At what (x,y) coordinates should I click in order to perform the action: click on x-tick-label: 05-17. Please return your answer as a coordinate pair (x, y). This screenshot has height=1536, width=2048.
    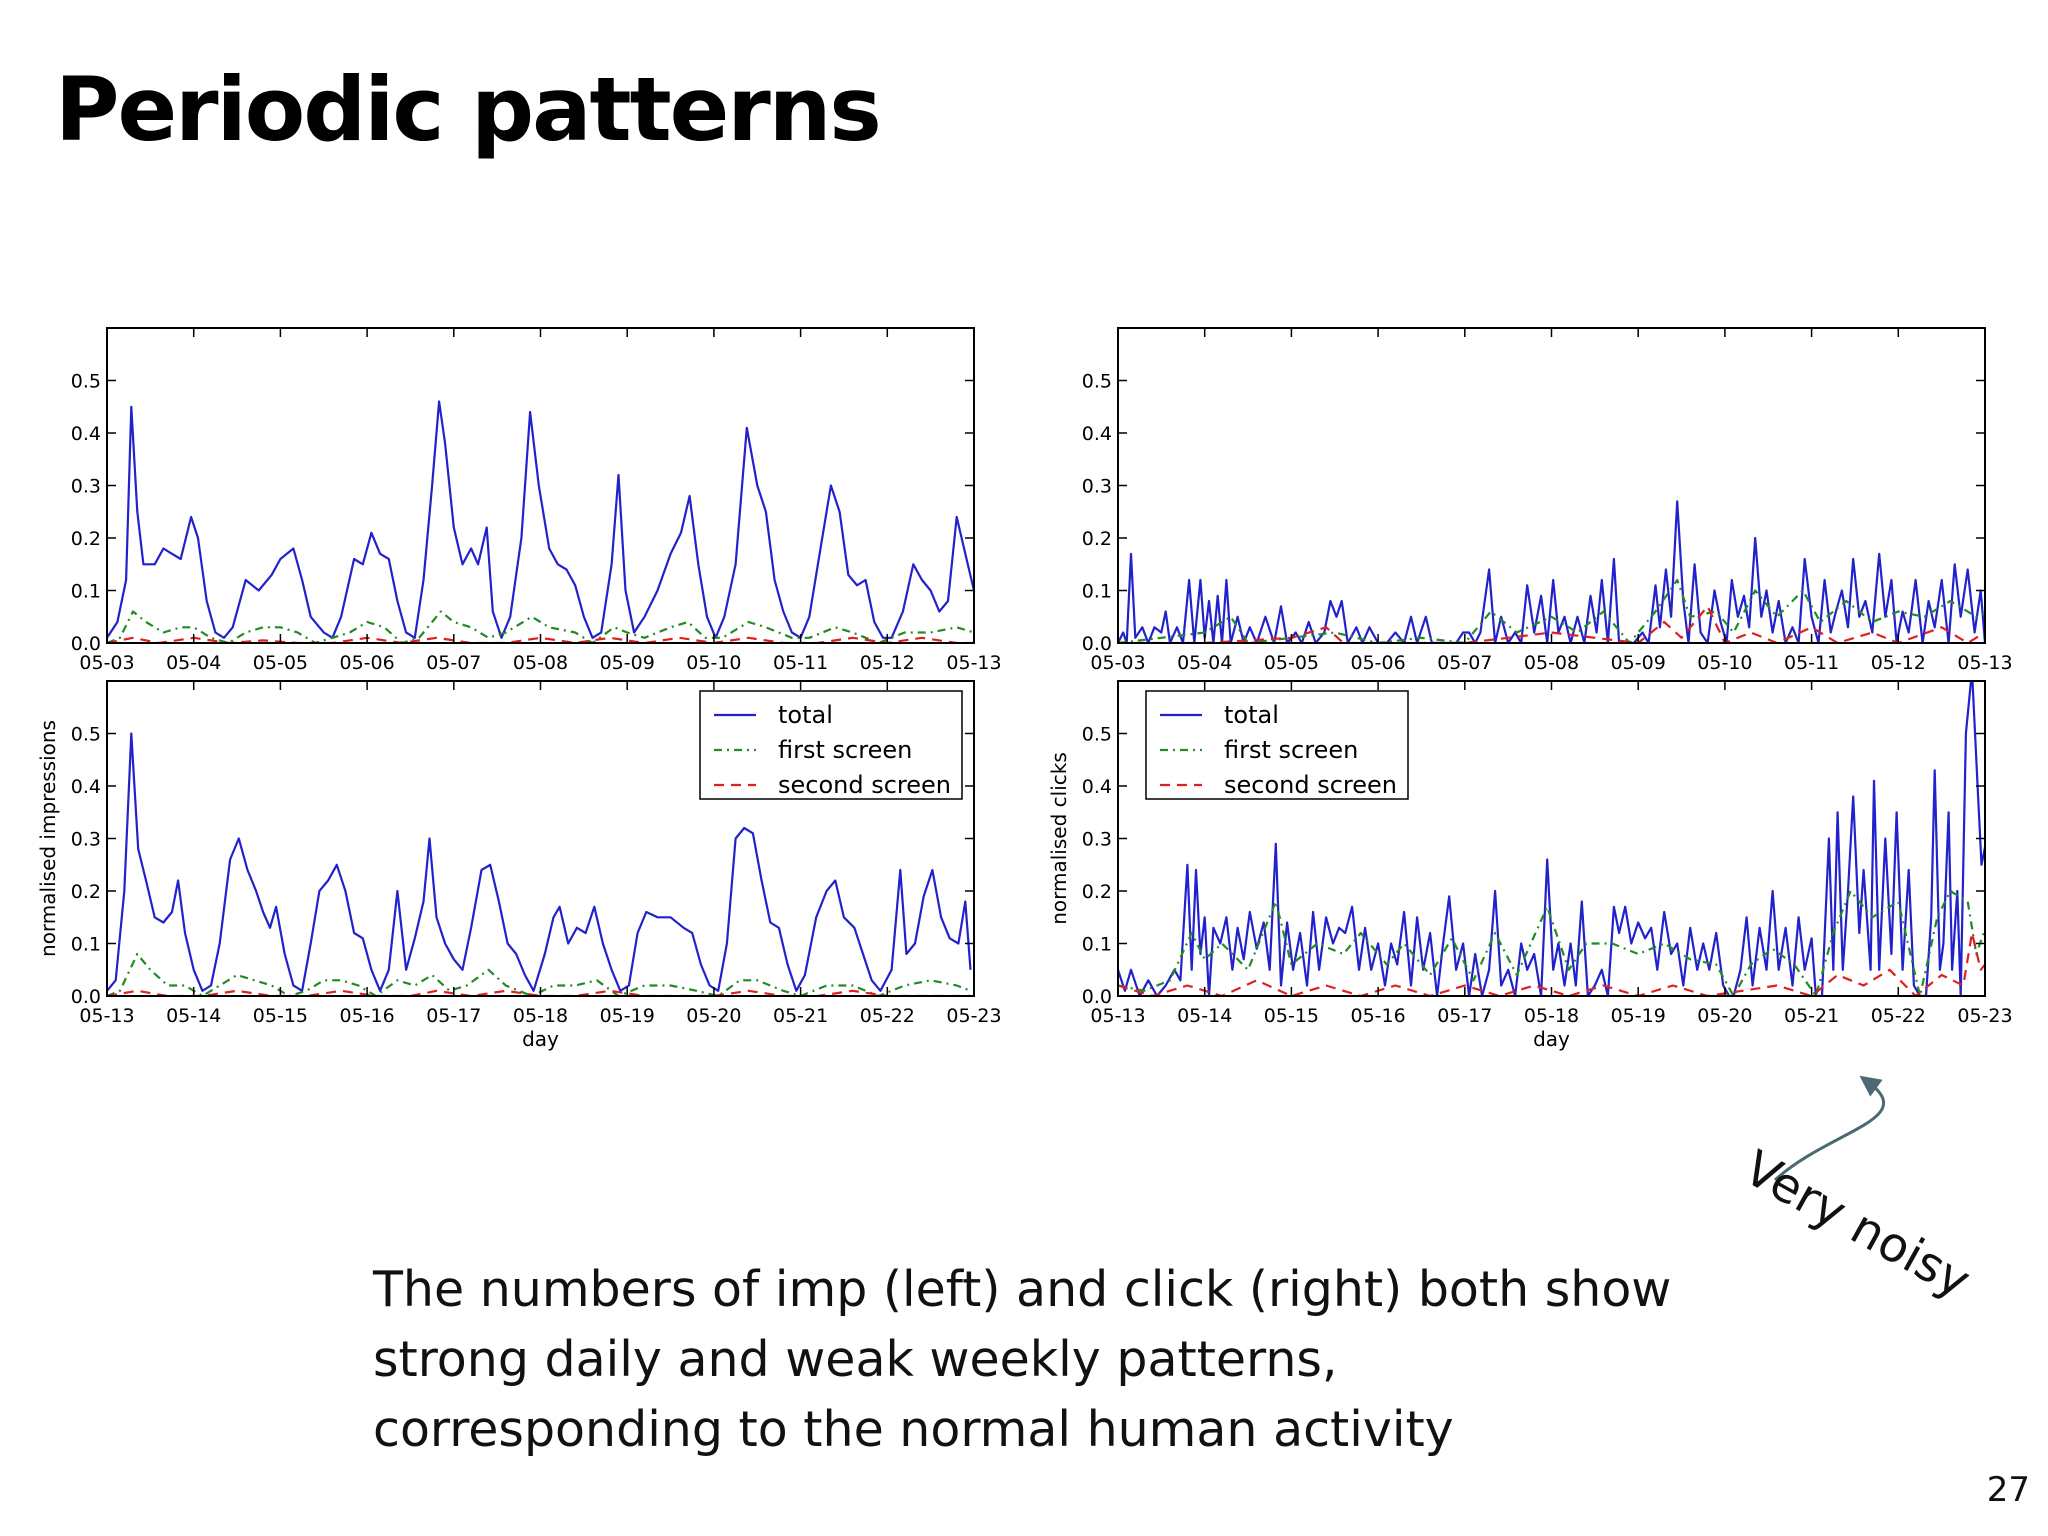
    Looking at the image, I should click on (453, 1016).